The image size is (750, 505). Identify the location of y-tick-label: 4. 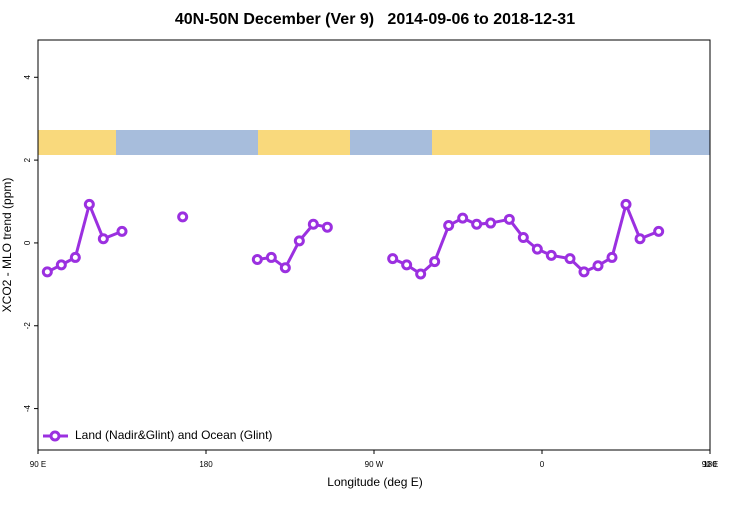
(27, 76).